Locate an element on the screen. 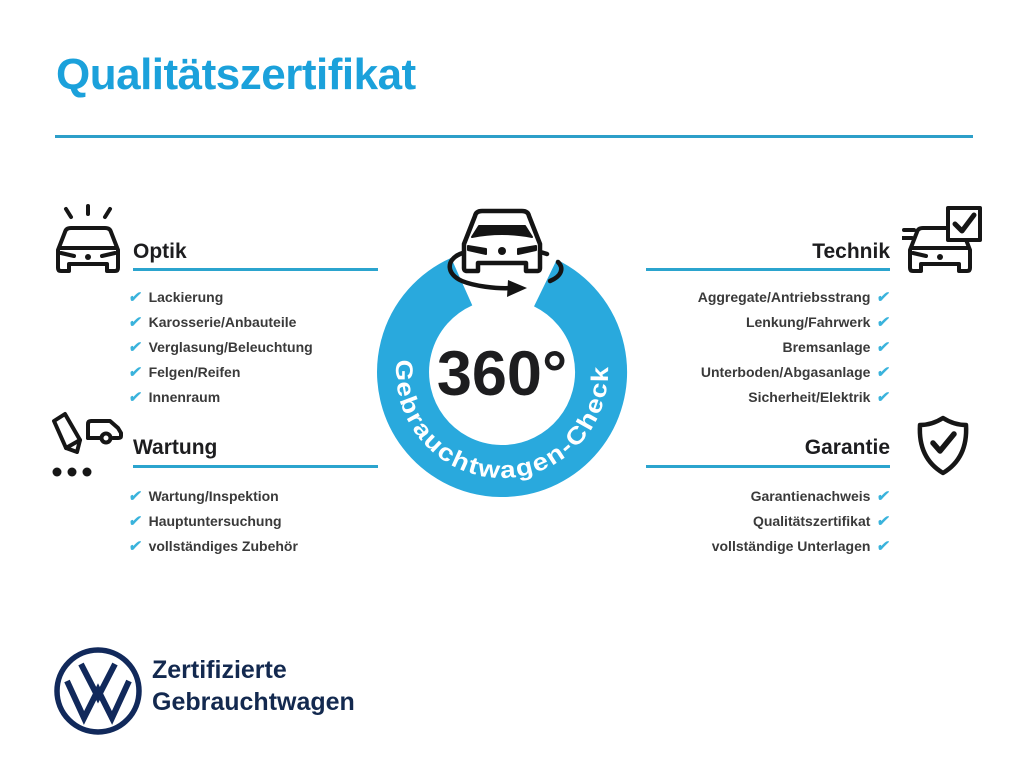 The image size is (1024, 768). section-underline-wartung is located at coordinates (255, 466).